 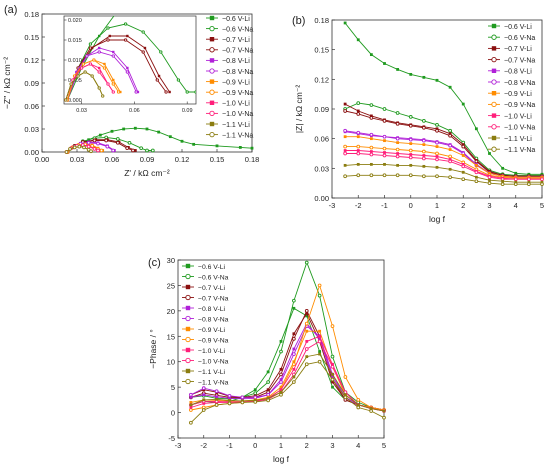 I want to click on legend-entry: −0.9 V-Li, so click(x=518, y=94).